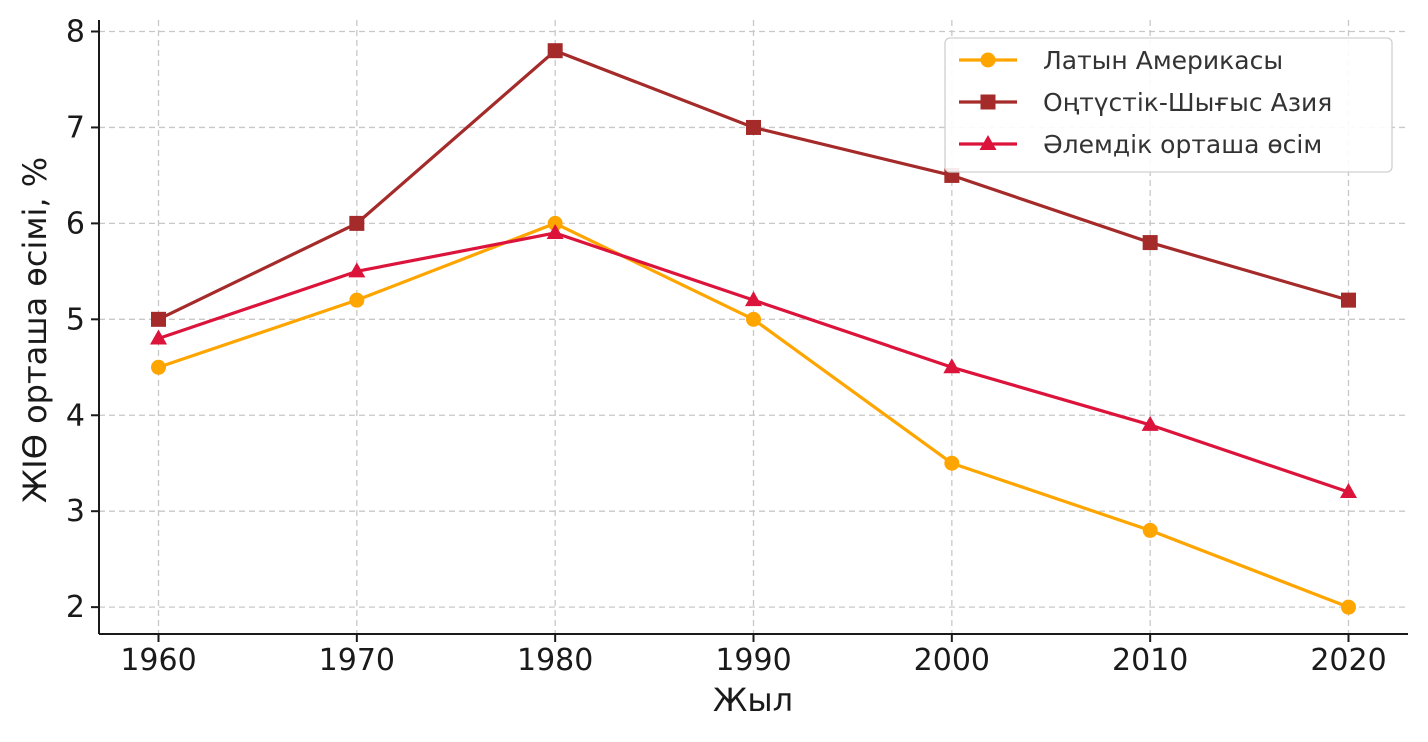 This screenshot has width=1428, height=742. I want to click on legend-label: Әлемдік орташа өсім, so click(1182, 144).